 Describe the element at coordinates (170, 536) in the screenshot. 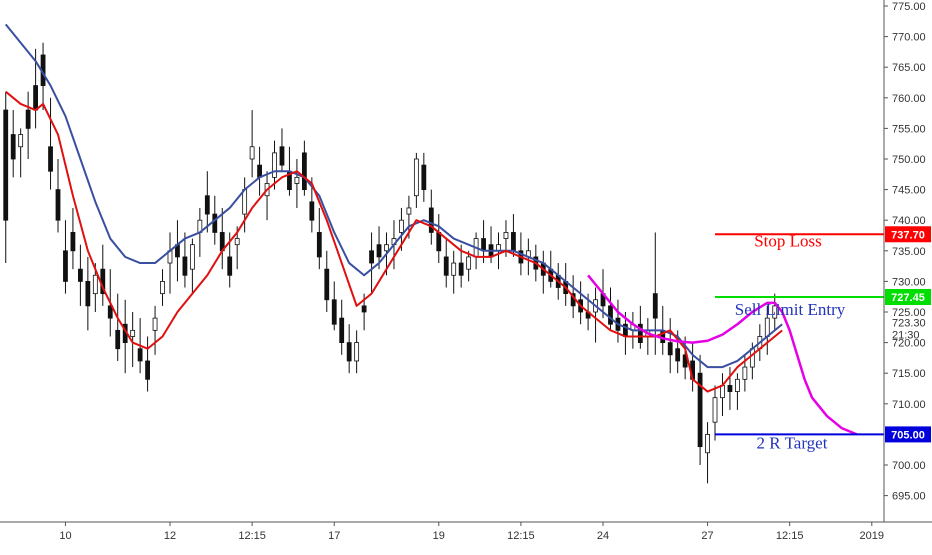

I see `x-tick-label: 12` at that location.